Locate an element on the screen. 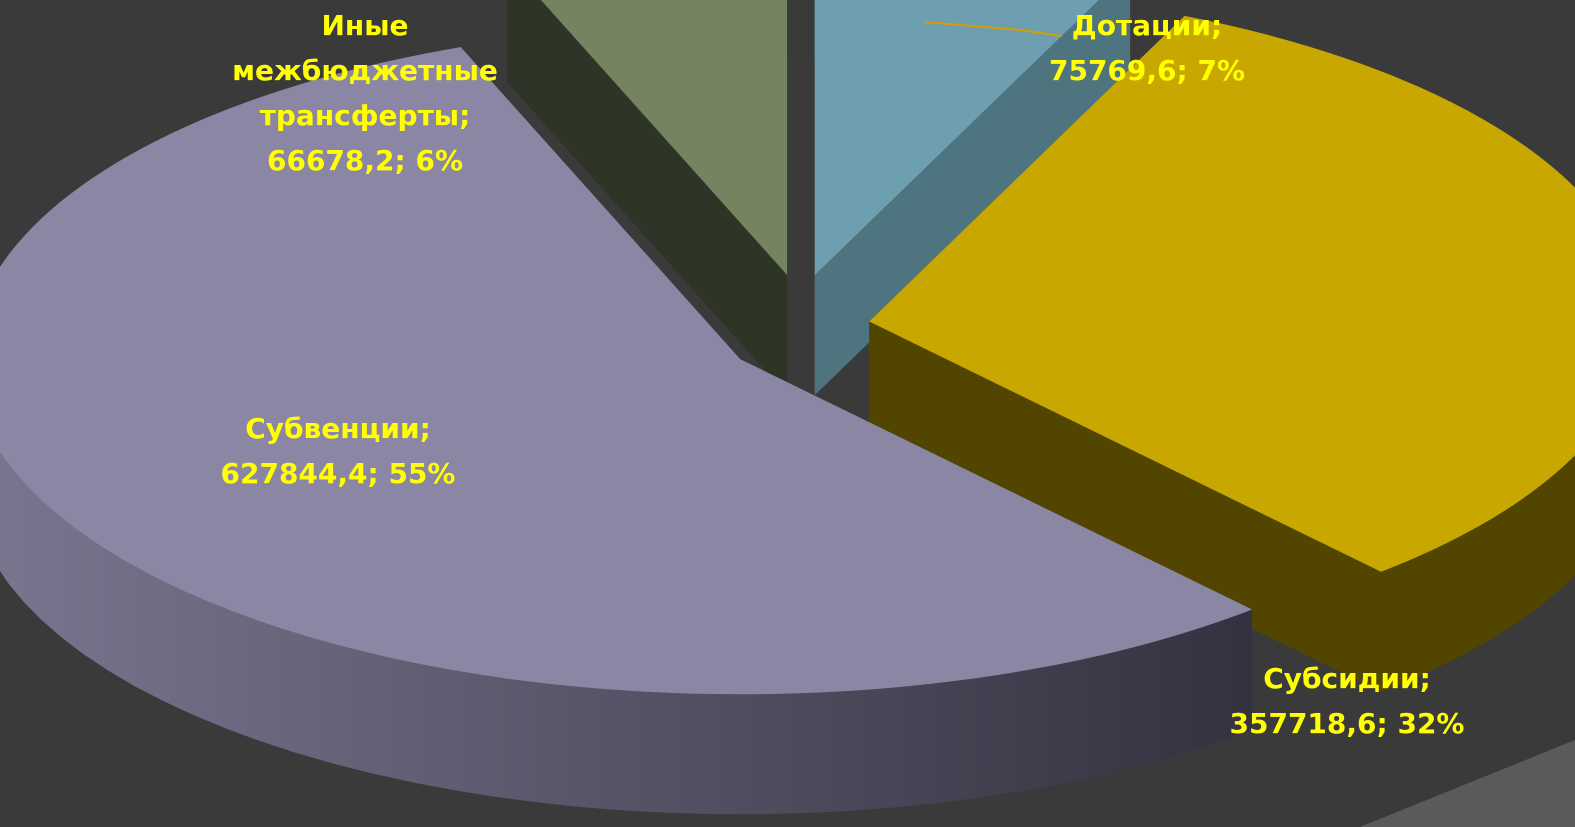 This screenshot has height=827, width=1575. data-label-line: Субсидии; is located at coordinates (1347, 678).